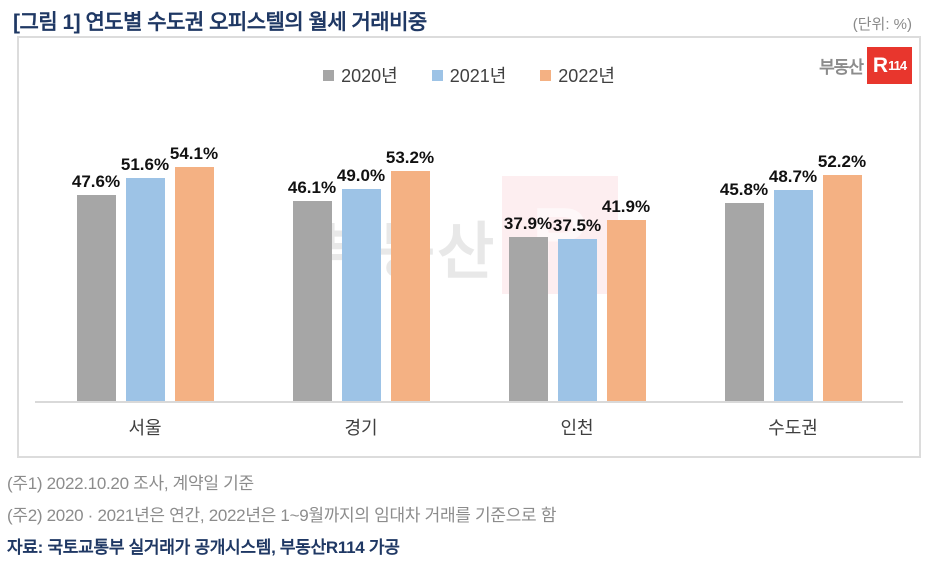 This screenshot has width=930, height=572. Describe the element at coordinates (361, 175) in the screenshot. I see `bar-value-label: 49.0%` at that location.